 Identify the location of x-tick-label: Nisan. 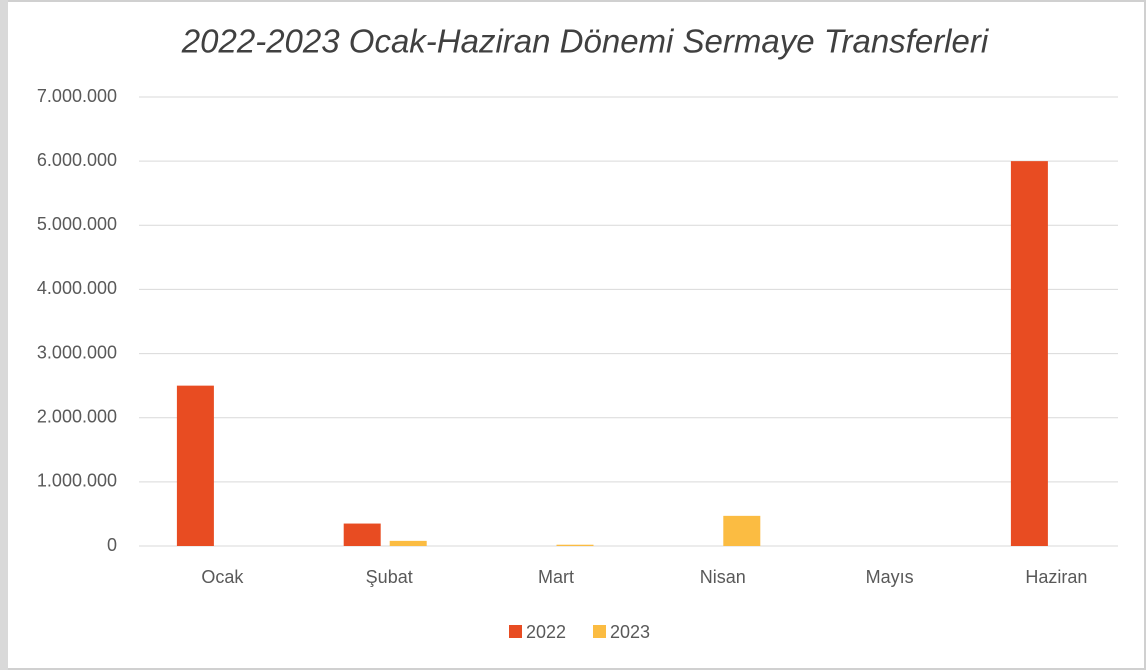
(723, 577).